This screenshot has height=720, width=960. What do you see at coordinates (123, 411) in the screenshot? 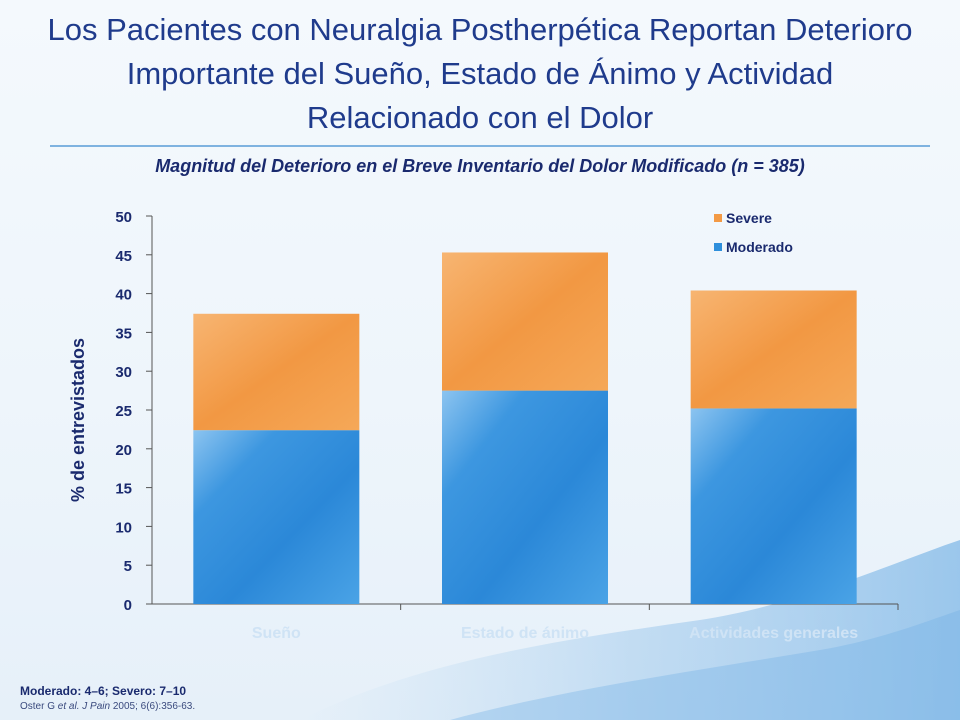
I see `y-tick-label: 25` at bounding box center [123, 411].